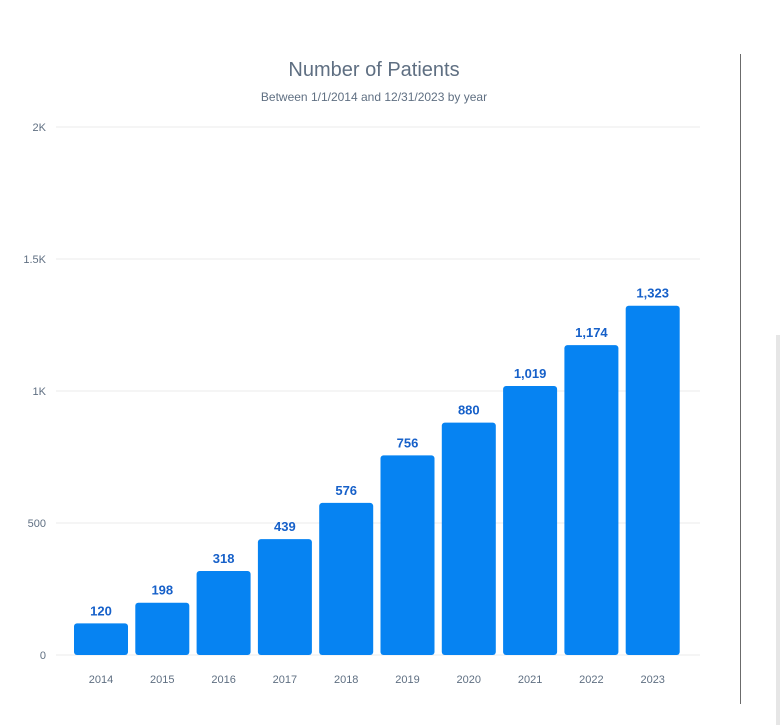 The image size is (780, 725). What do you see at coordinates (530, 373) in the screenshot?
I see `data-label: 1,019` at bounding box center [530, 373].